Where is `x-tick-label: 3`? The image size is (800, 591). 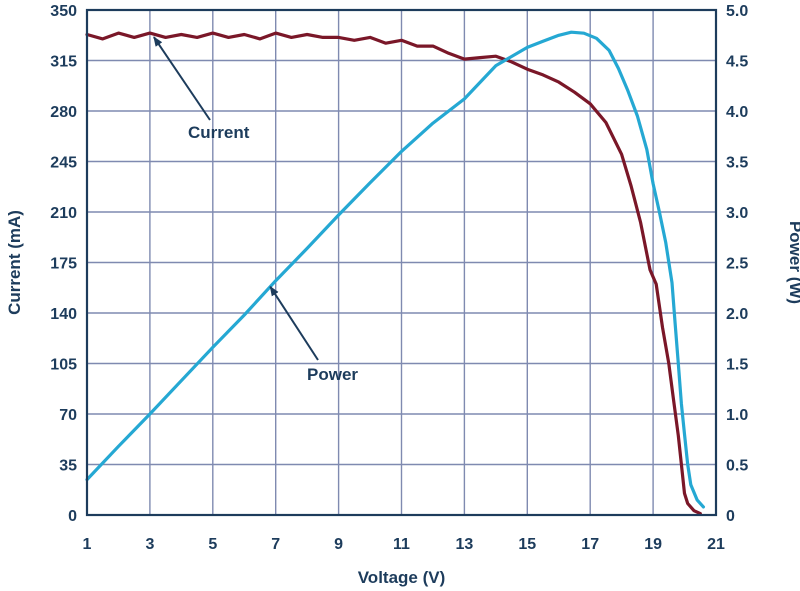
x-tick-label: 3 is located at coordinates (149, 544).